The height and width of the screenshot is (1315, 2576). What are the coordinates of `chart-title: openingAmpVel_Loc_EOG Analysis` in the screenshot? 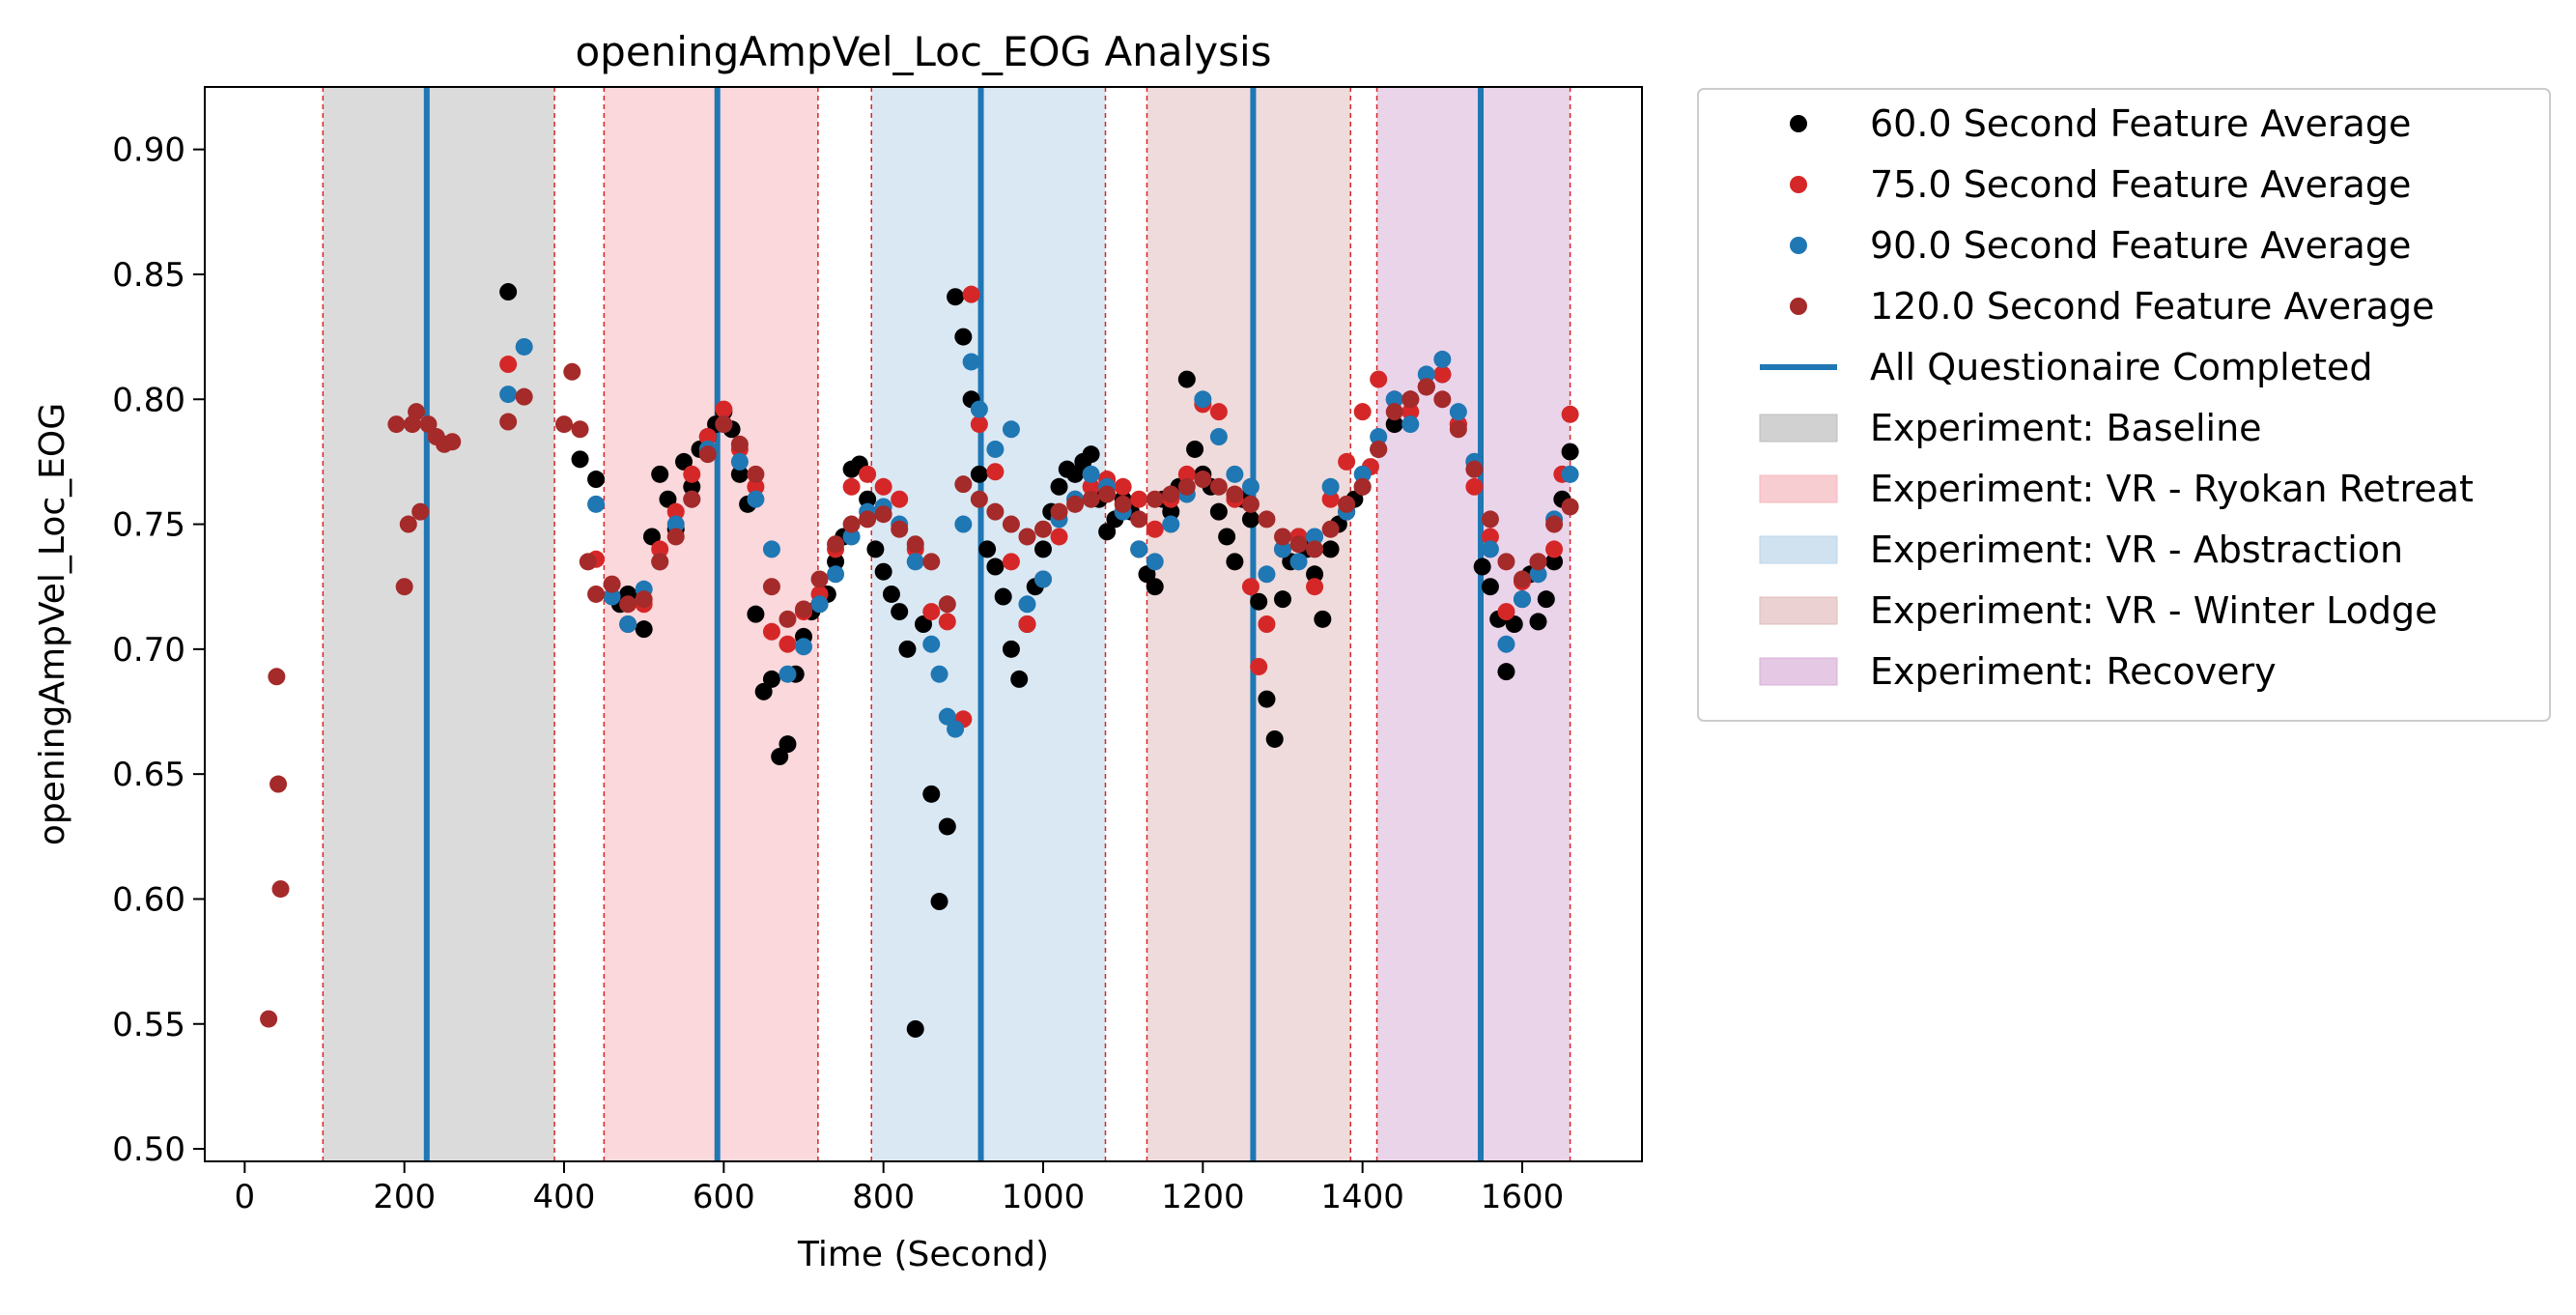 It's located at (923, 51).